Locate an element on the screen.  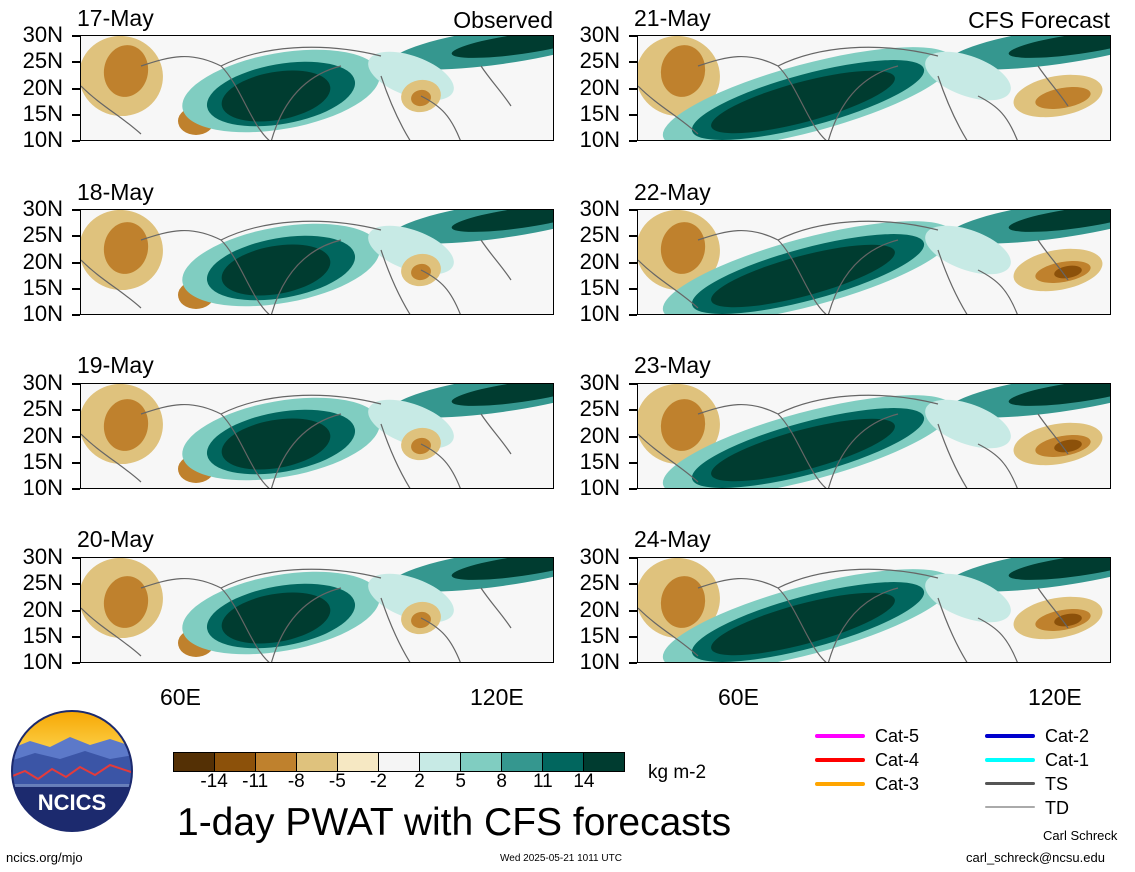
colorbar-units: kg m-2 is located at coordinates (677, 772).